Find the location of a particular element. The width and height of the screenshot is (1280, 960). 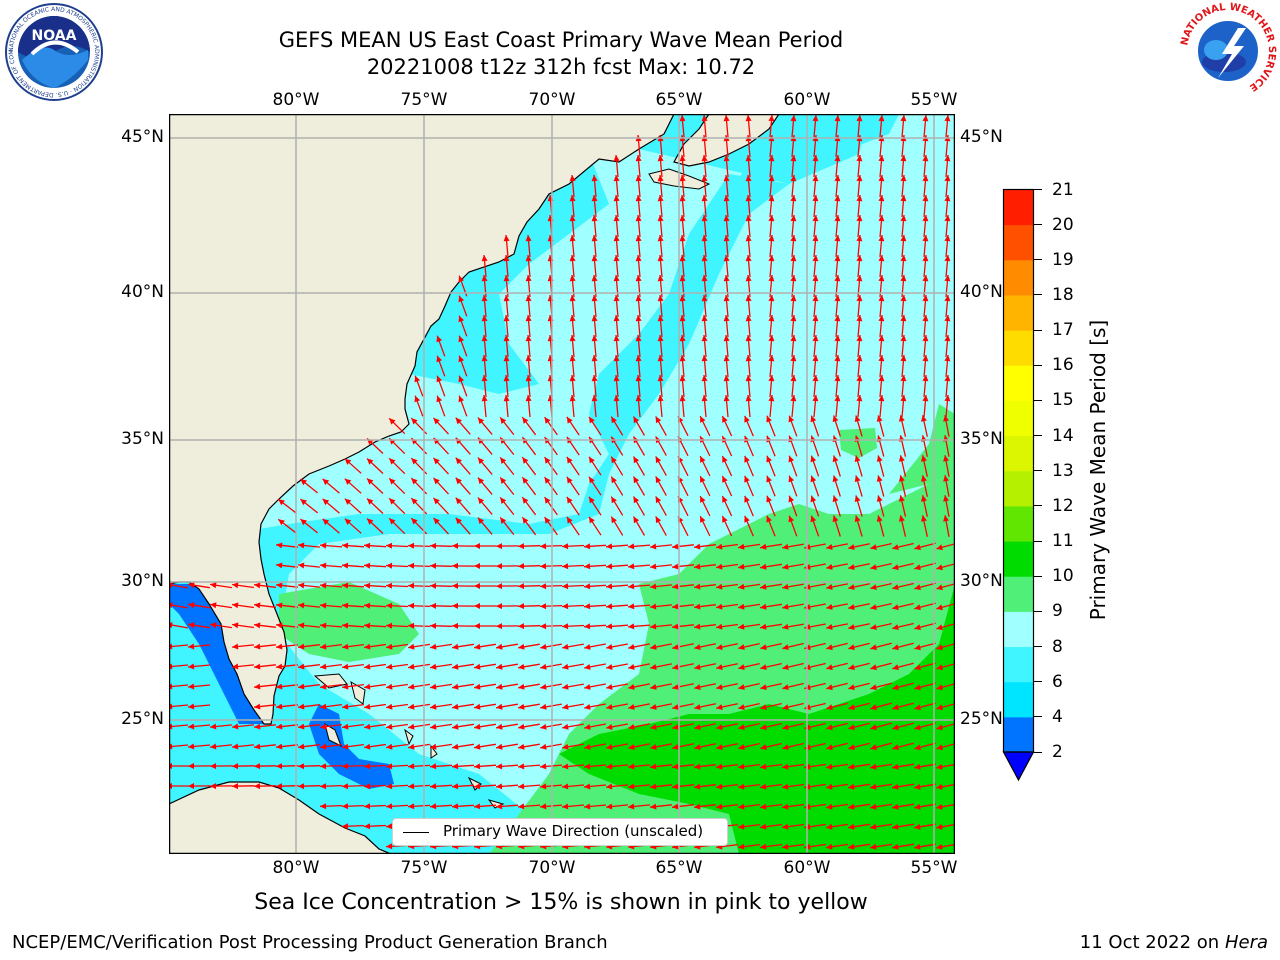

colorbar-tick-mark is located at coordinates (1038, 682).